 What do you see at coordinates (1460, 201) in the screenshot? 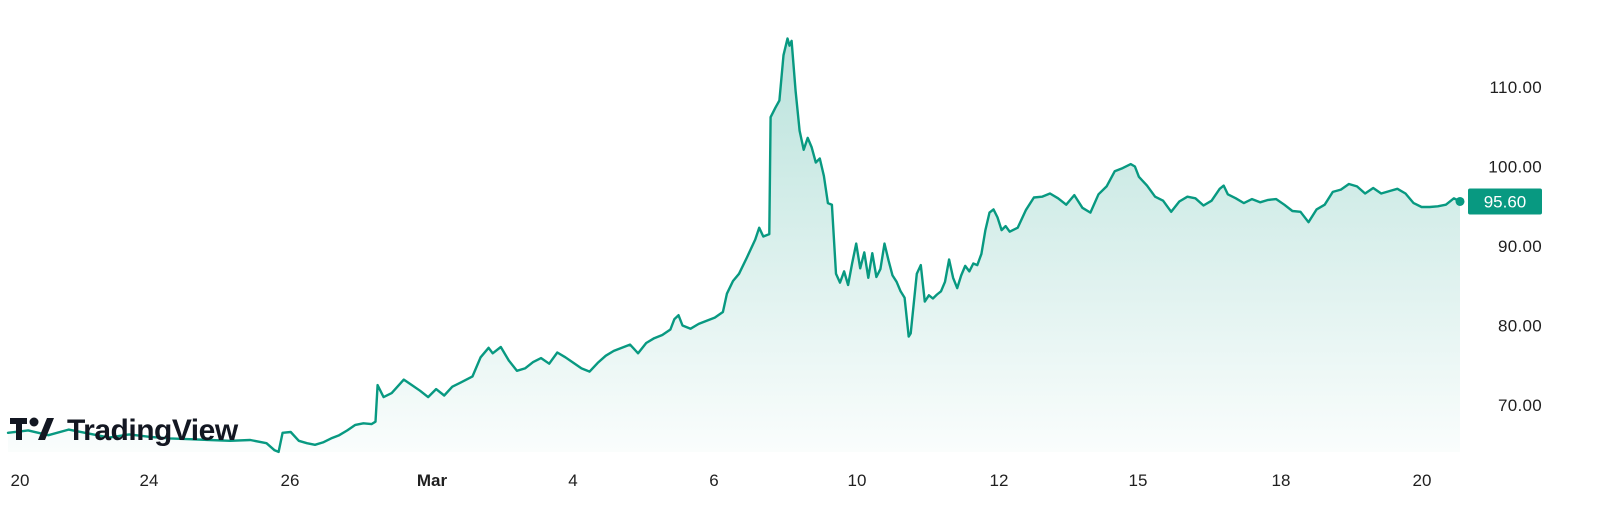
I see `last-price-dot` at bounding box center [1460, 201].